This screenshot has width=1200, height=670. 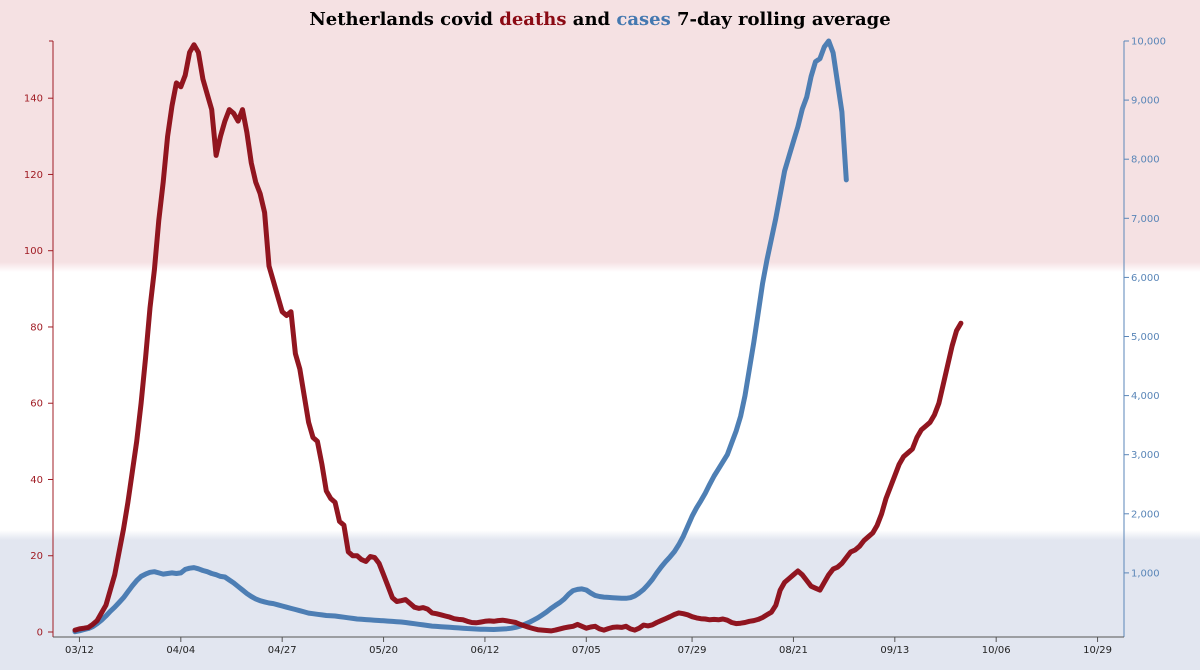 I want to click on right-tick-label: 3,000, so click(x=1145, y=455).